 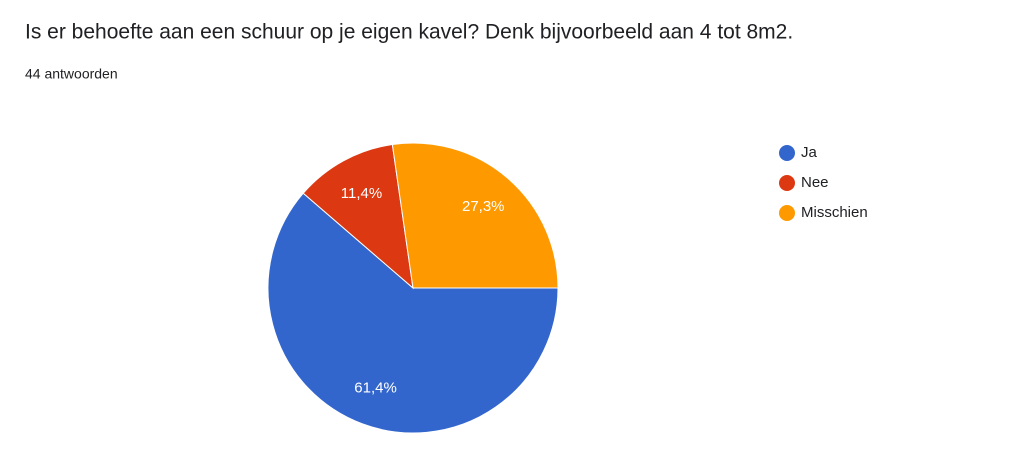 What do you see at coordinates (483, 206) in the screenshot?
I see `data-label: 27,3%` at bounding box center [483, 206].